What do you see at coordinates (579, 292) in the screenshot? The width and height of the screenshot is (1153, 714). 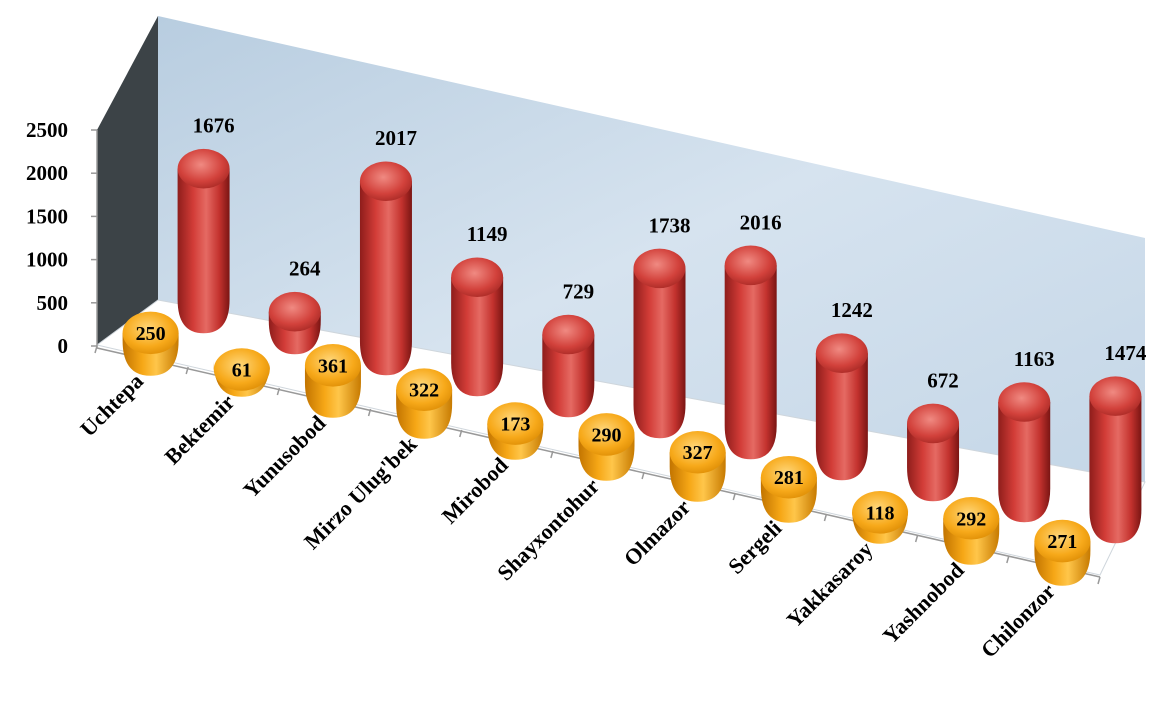 I see `data-label-back: 729` at bounding box center [579, 292].